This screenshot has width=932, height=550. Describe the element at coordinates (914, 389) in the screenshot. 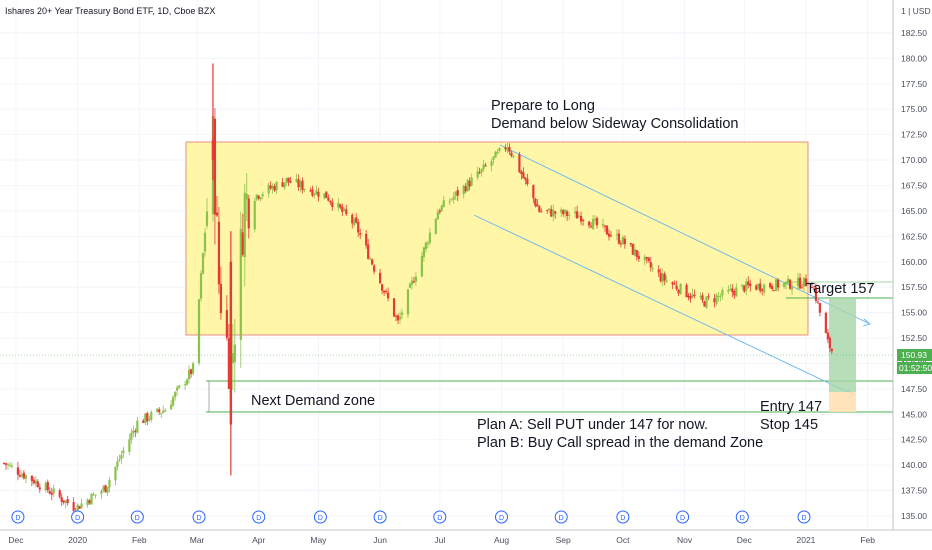

I see `price-tick-label: 147.50` at that location.